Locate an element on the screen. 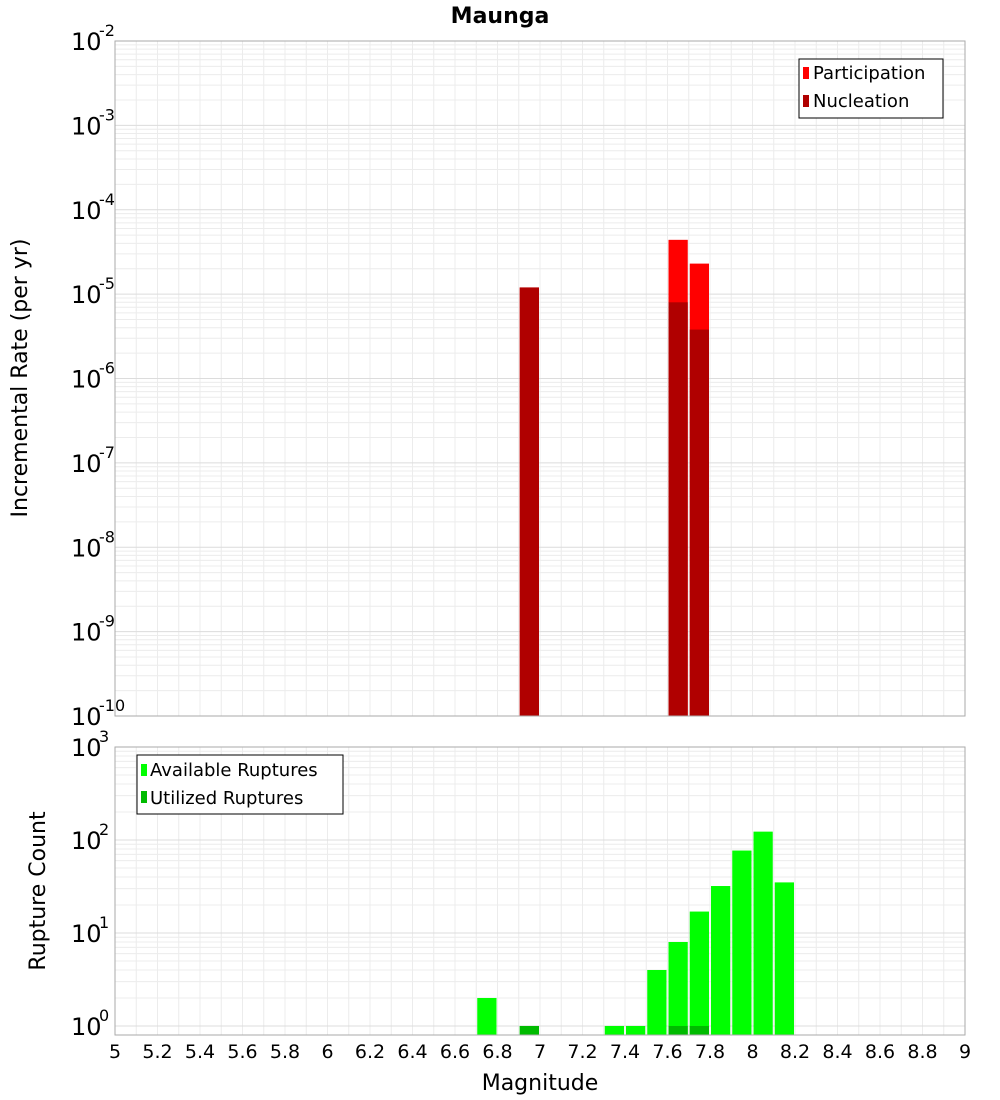  x-tick-label: 6.2 is located at coordinates (370, 1052).